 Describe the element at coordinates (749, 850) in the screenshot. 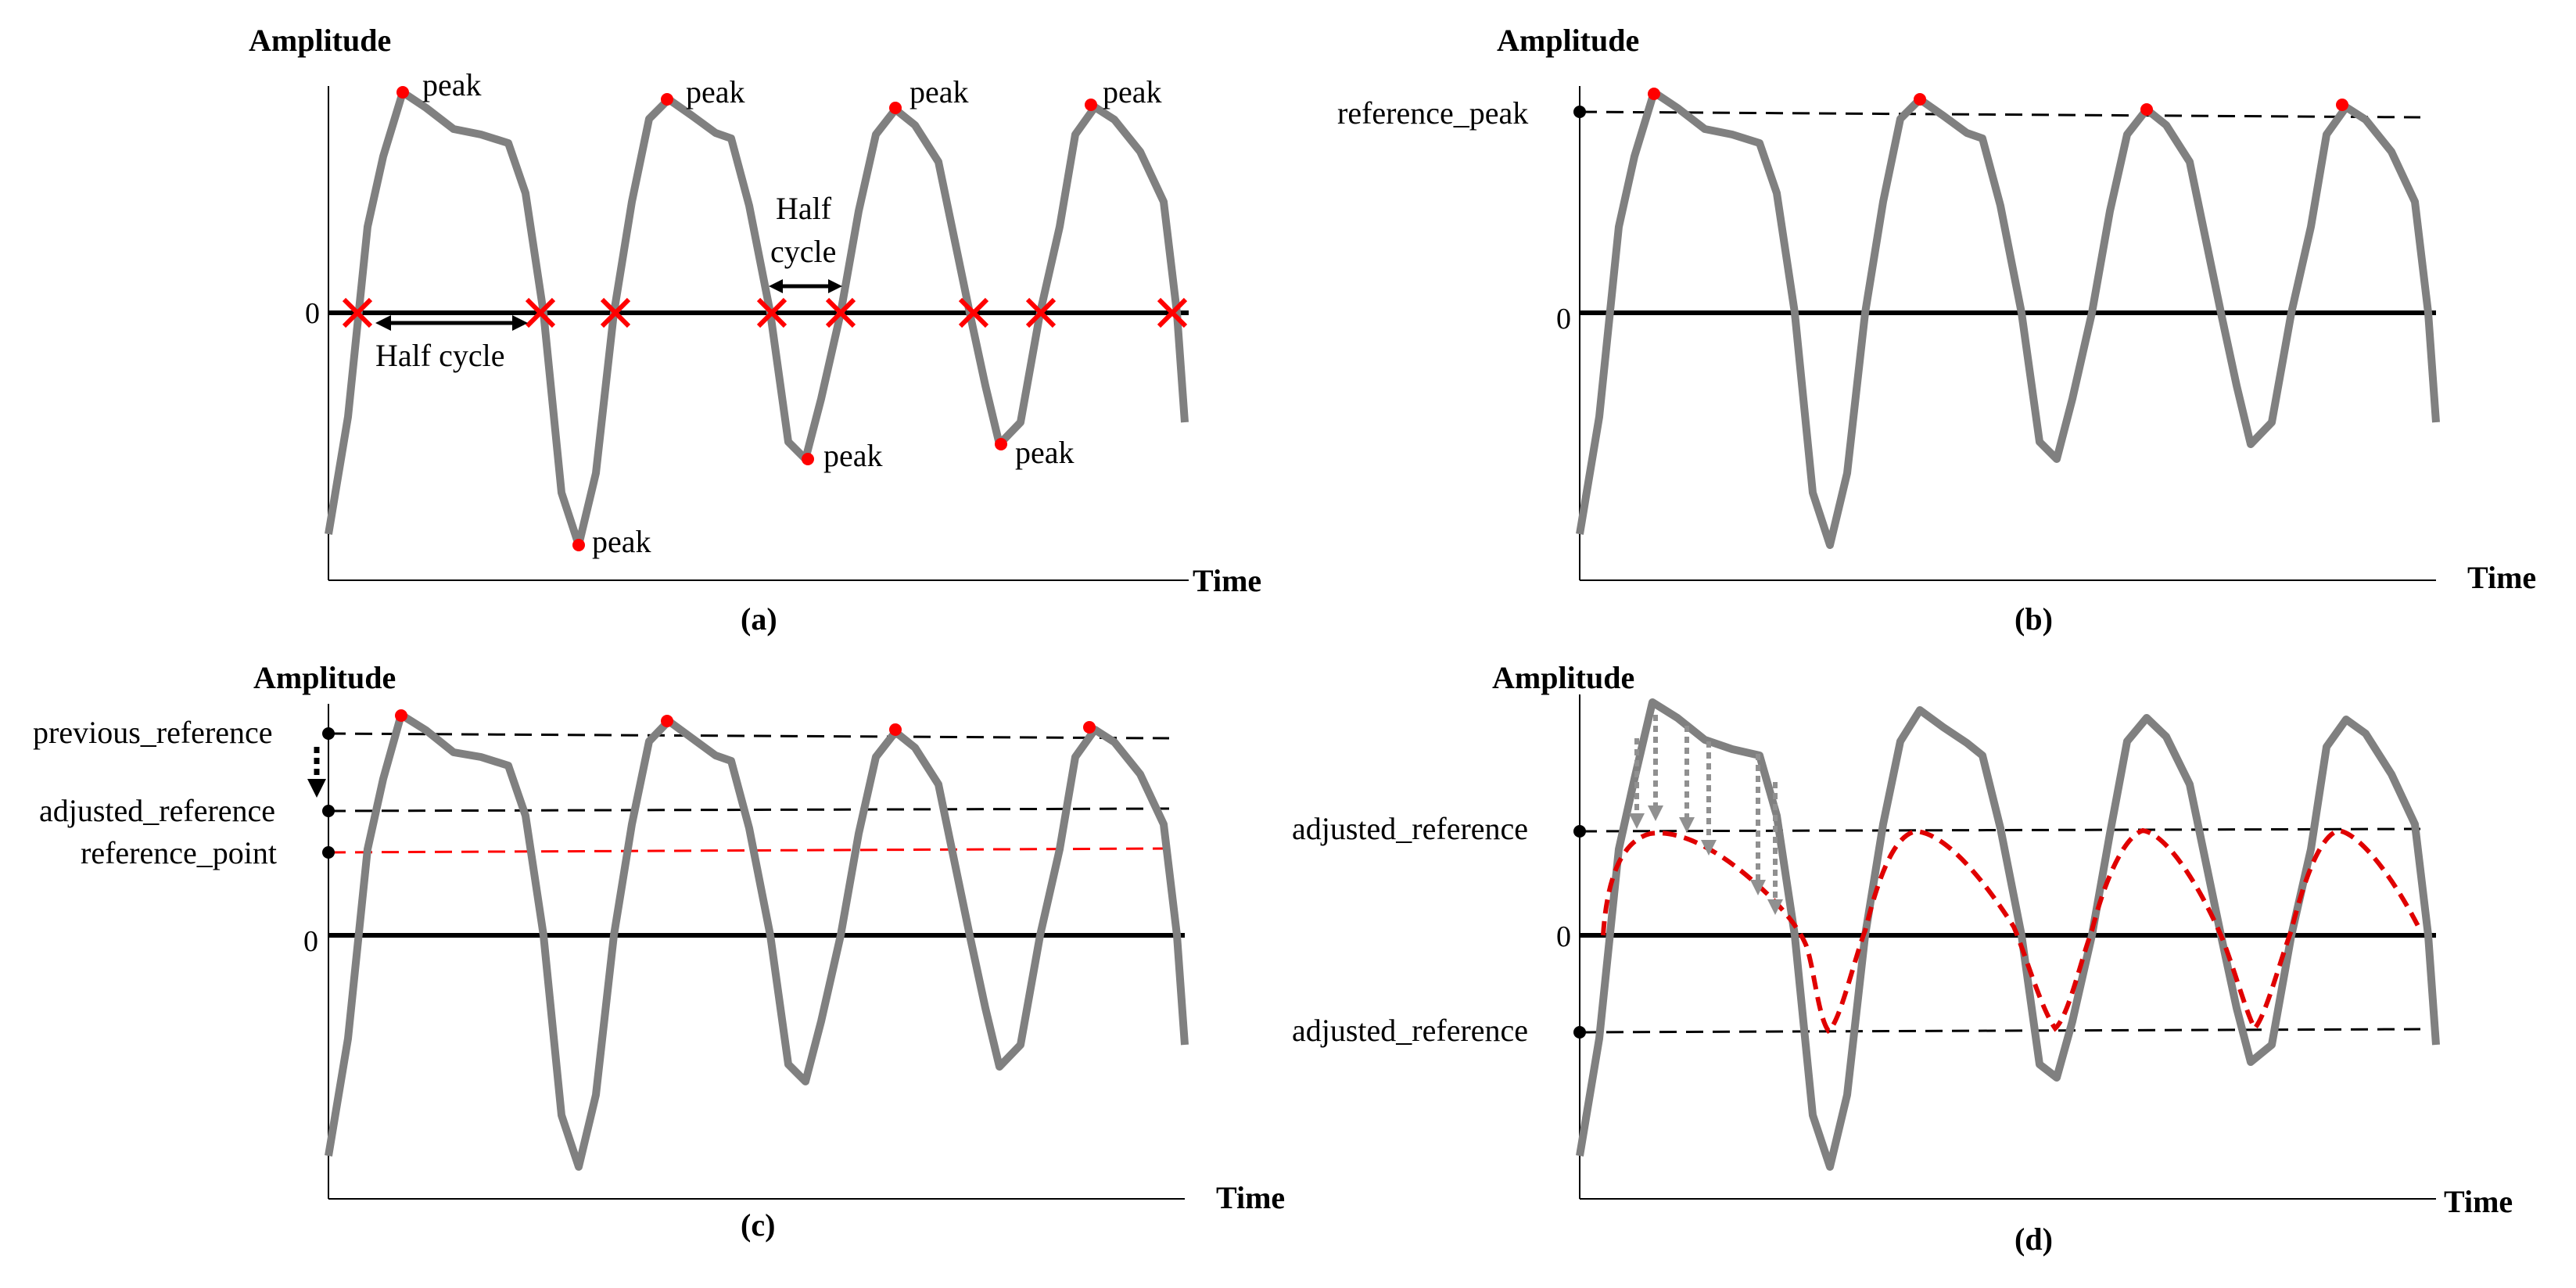

I see `reference-point-line` at that location.